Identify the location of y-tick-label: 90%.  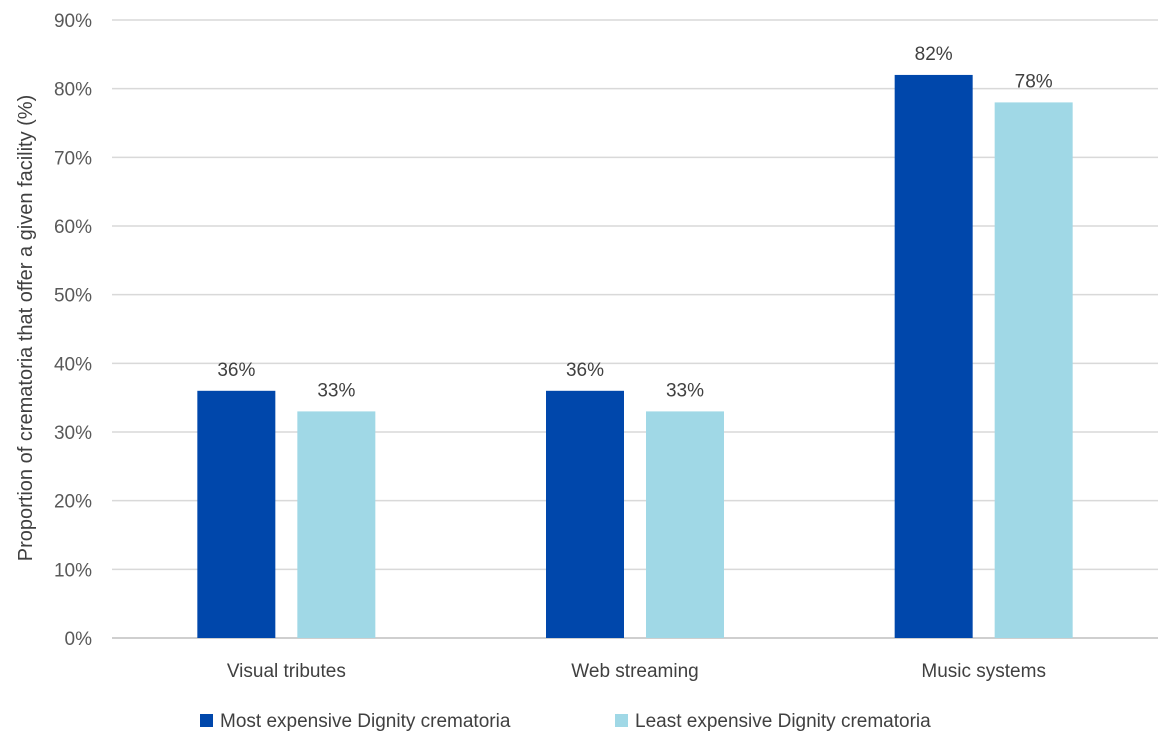
(73, 21).